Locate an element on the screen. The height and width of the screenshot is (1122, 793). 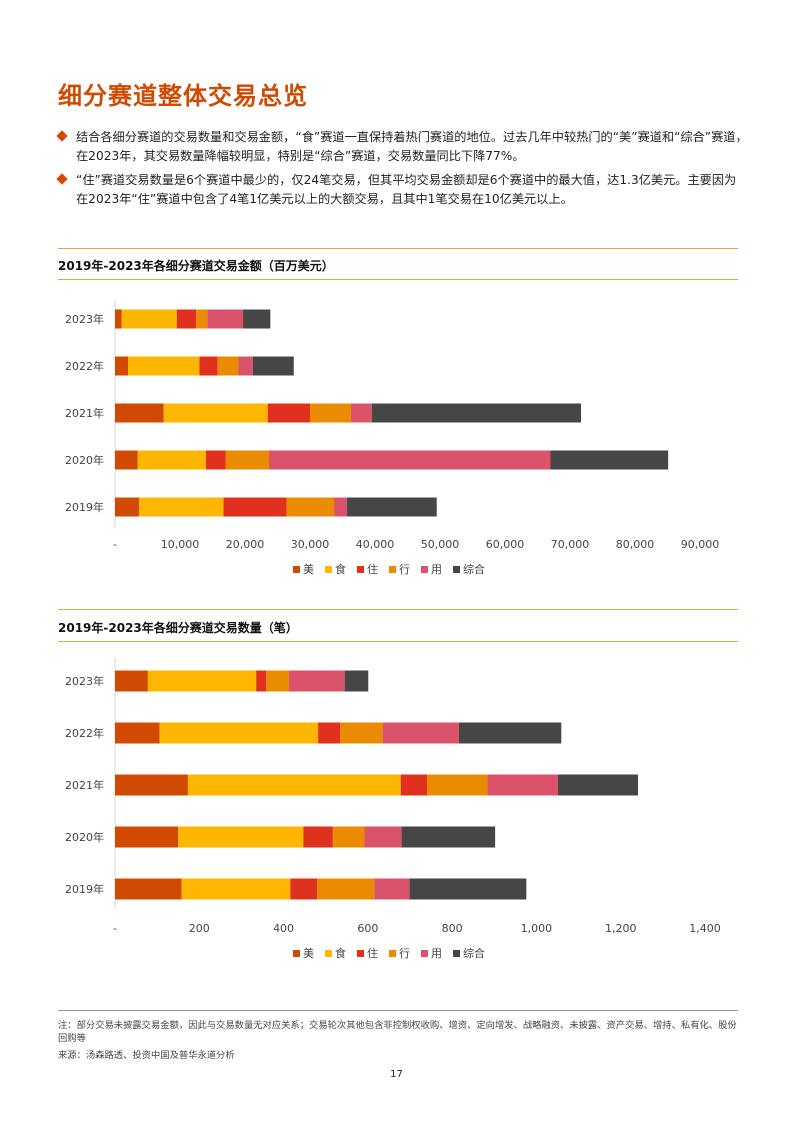
category-label: 2021年 is located at coordinates (84, 413).